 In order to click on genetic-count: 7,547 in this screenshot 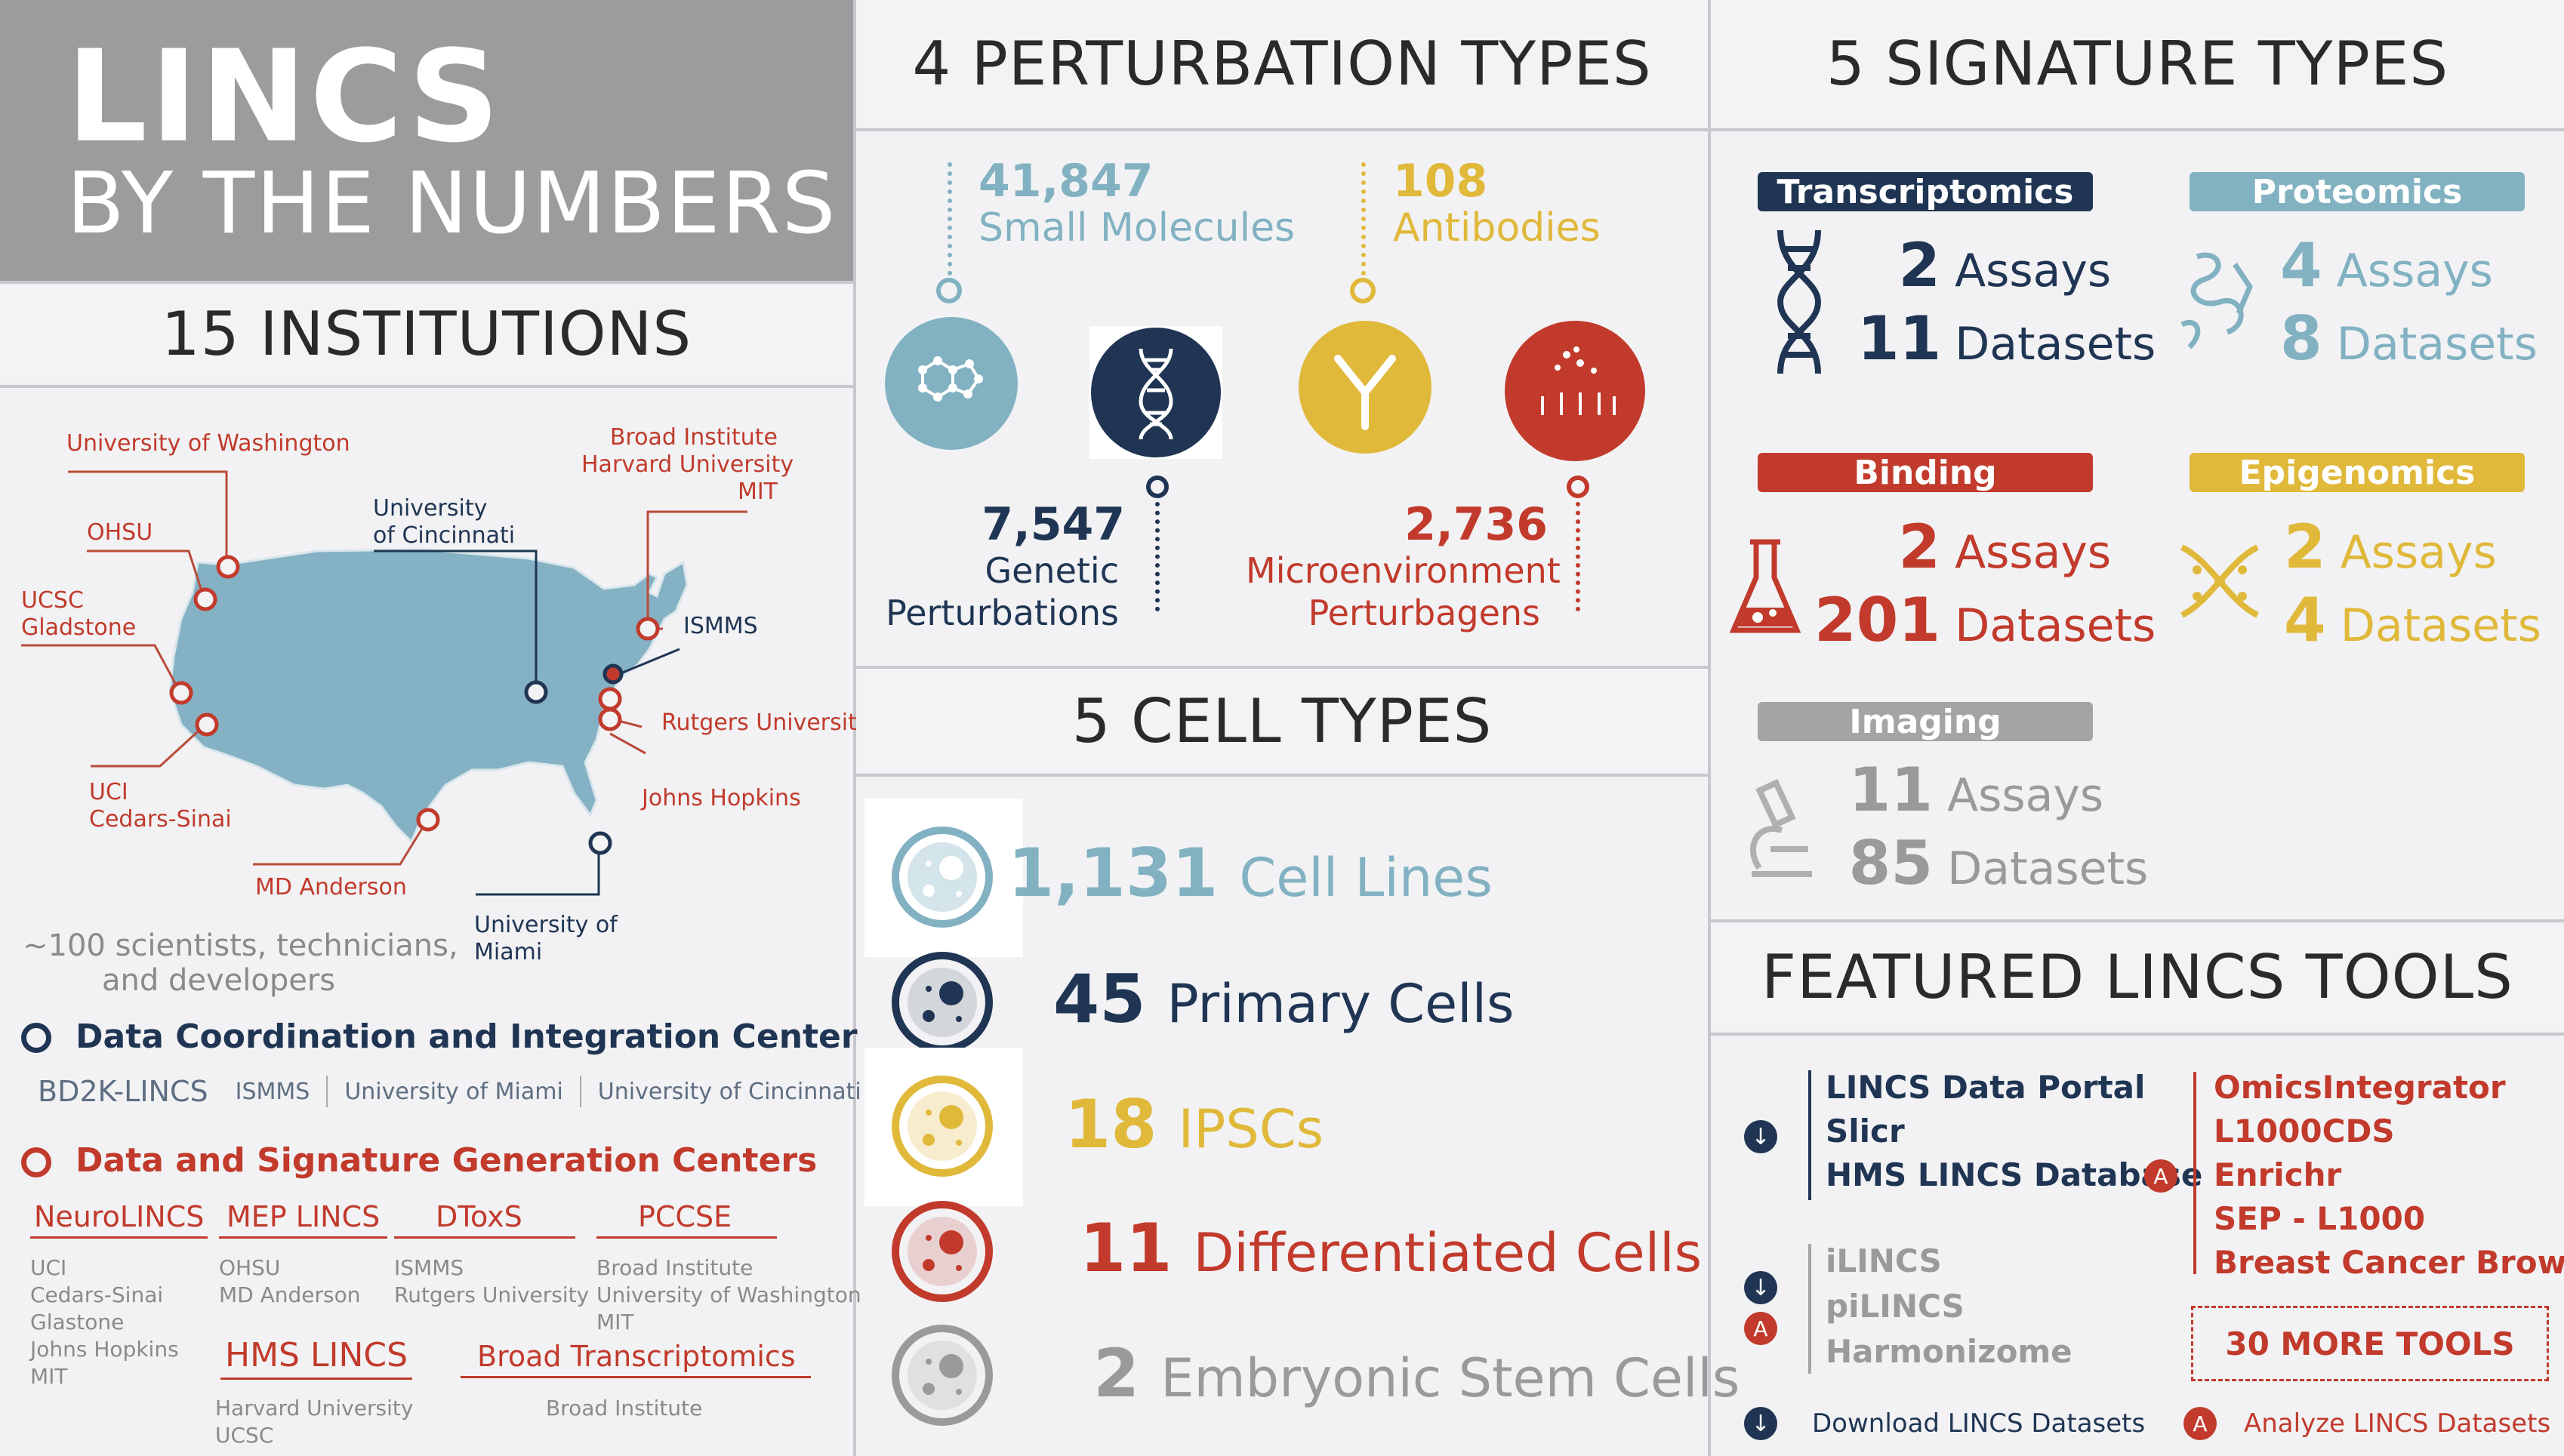, I will do `click(1053, 524)`.